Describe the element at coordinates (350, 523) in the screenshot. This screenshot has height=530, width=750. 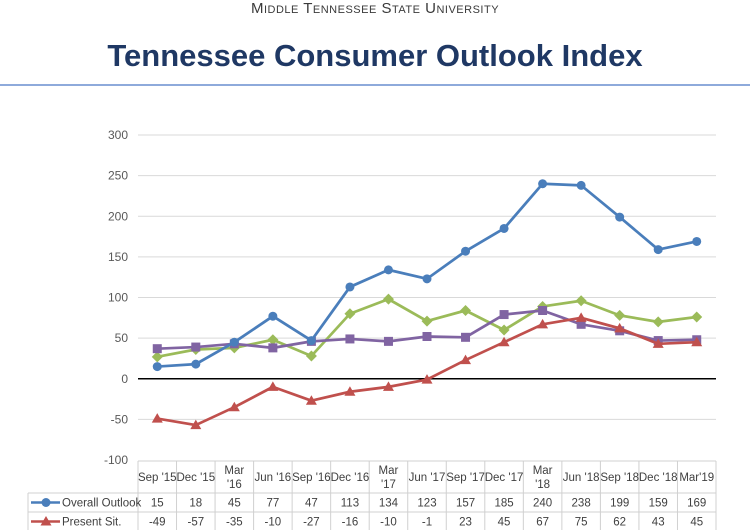
I see `table-cell-value: -16` at that location.